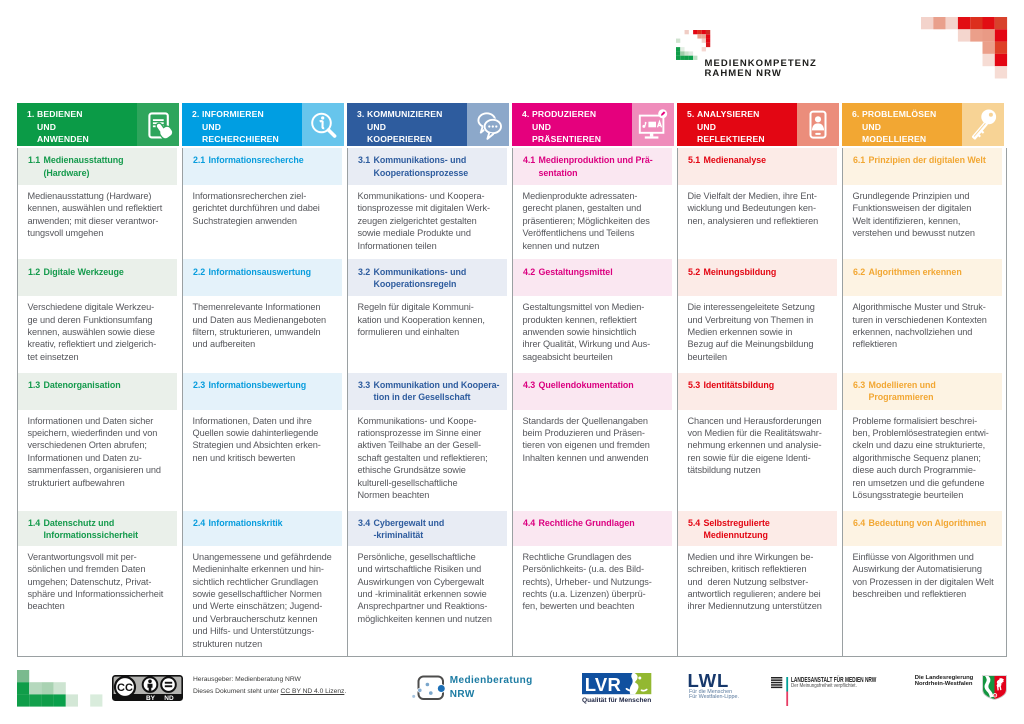 The height and width of the screenshot is (724, 1024). What do you see at coordinates (169, 698) in the screenshot?
I see `svg-text: ND` at bounding box center [169, 698].